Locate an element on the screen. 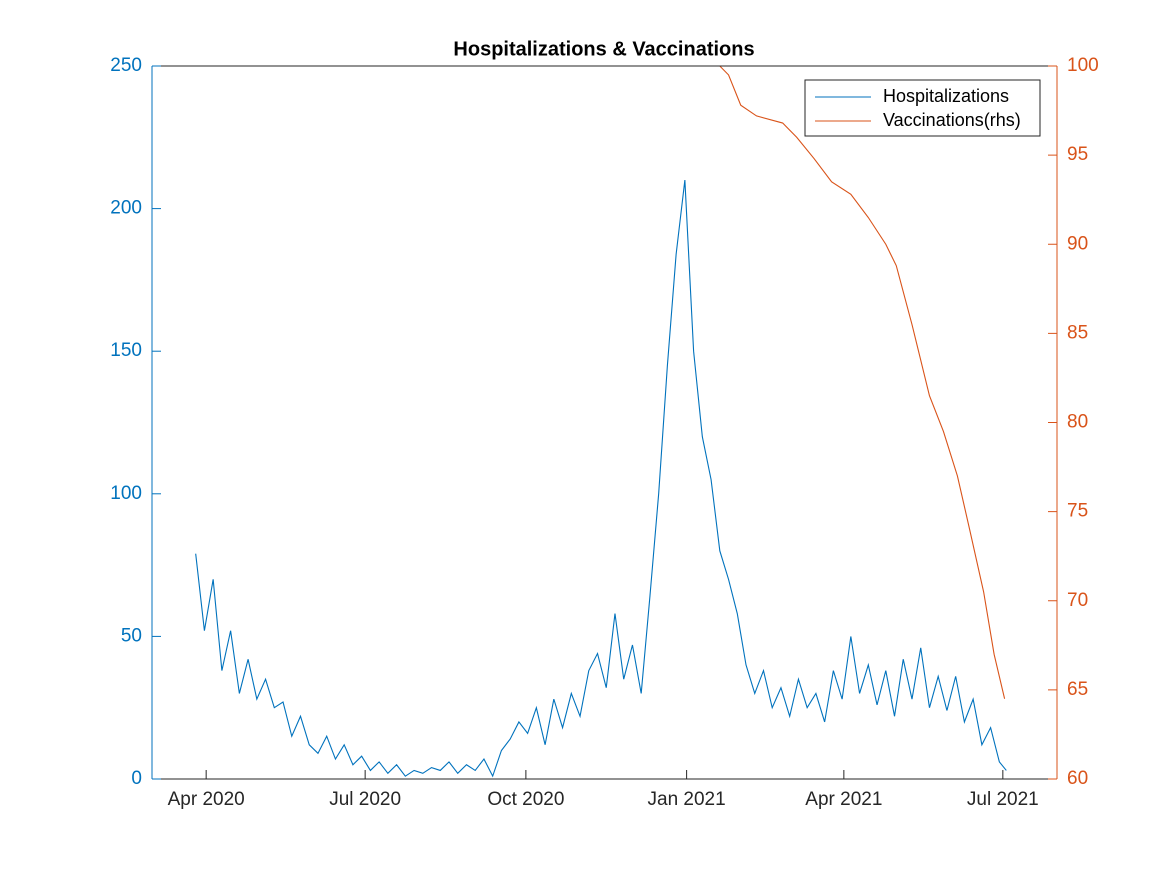 Image resolution: width=1167 pixels, height=875 pixels. y2-tick-label: 65 is located at coordinates (1077, 689).